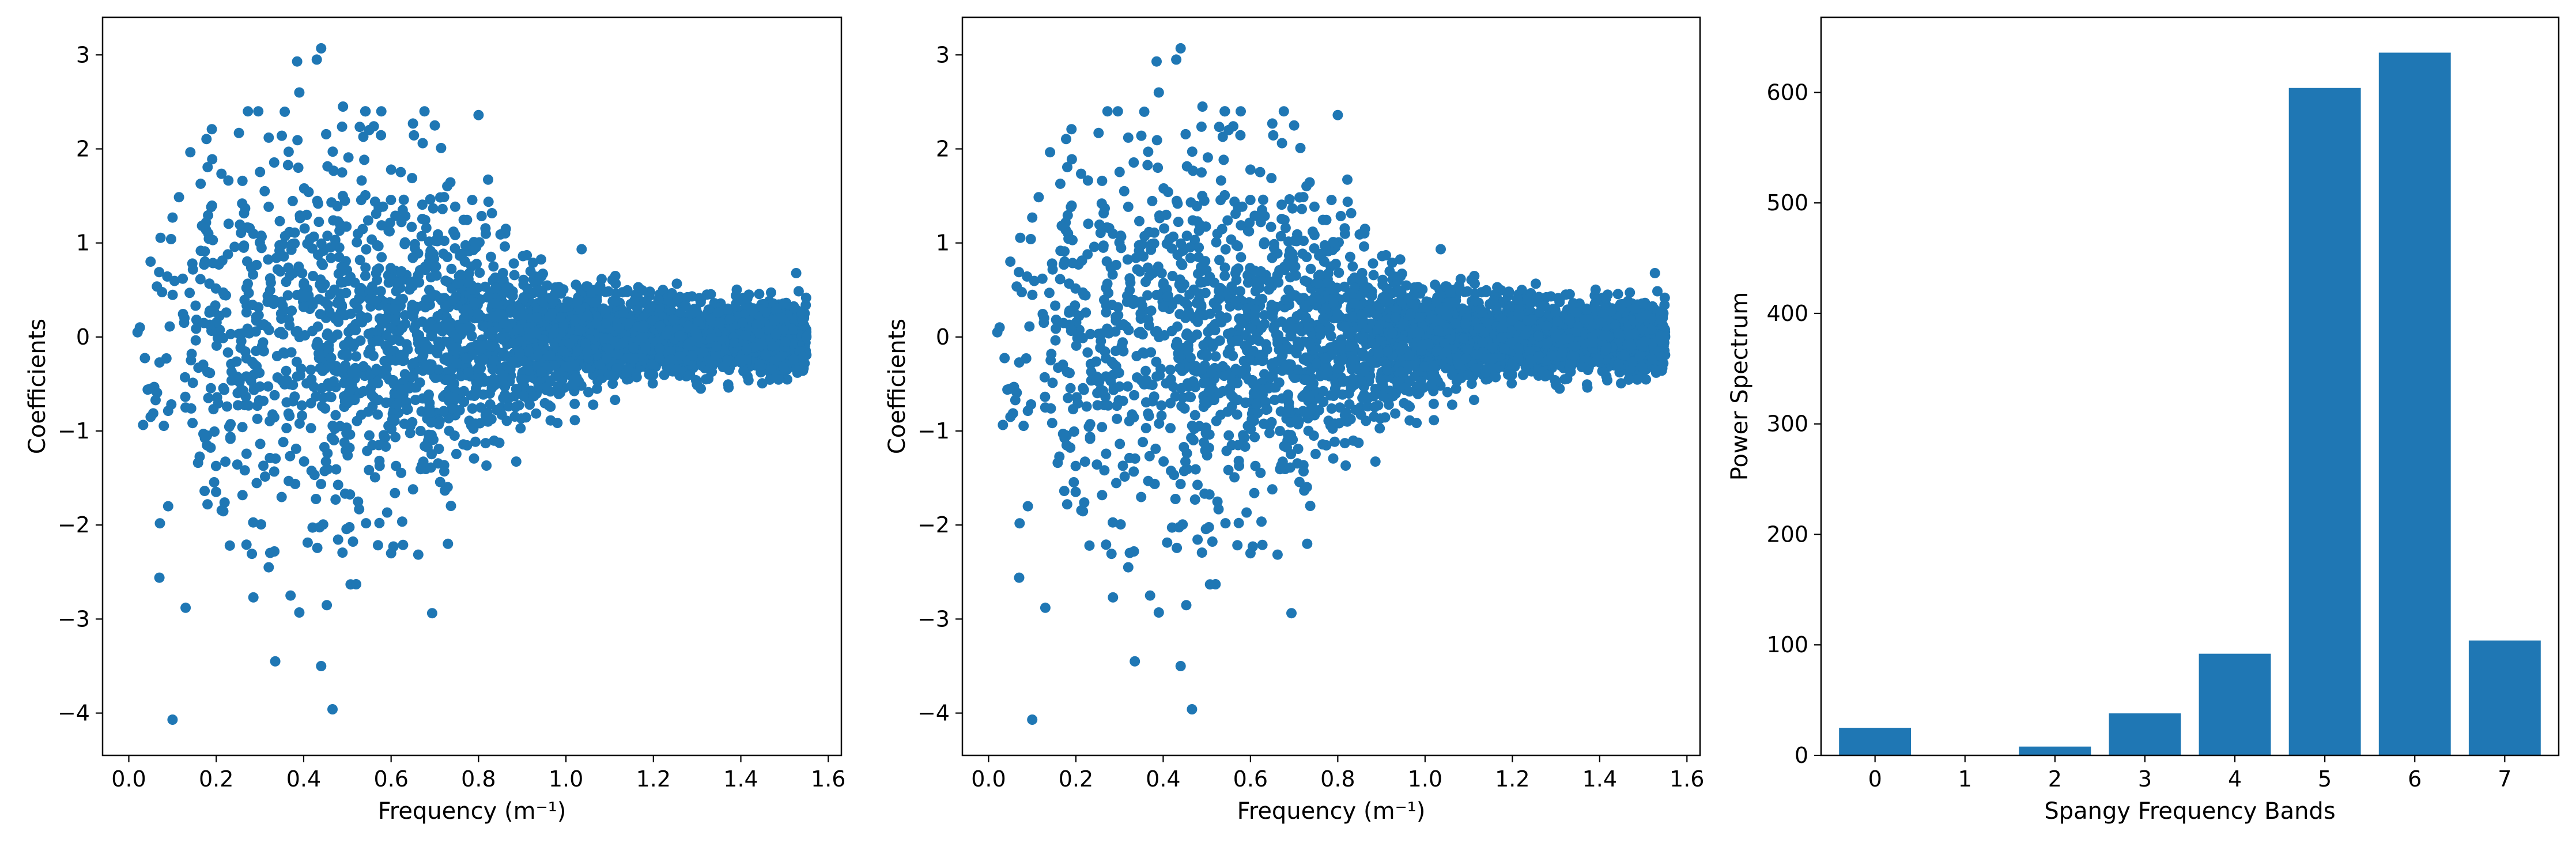  What do you see at coordinates (472, 811) in the screenshot?
I see `x-axis-label: Frequency (m⁻¹)` at bounding box center [472, 811].